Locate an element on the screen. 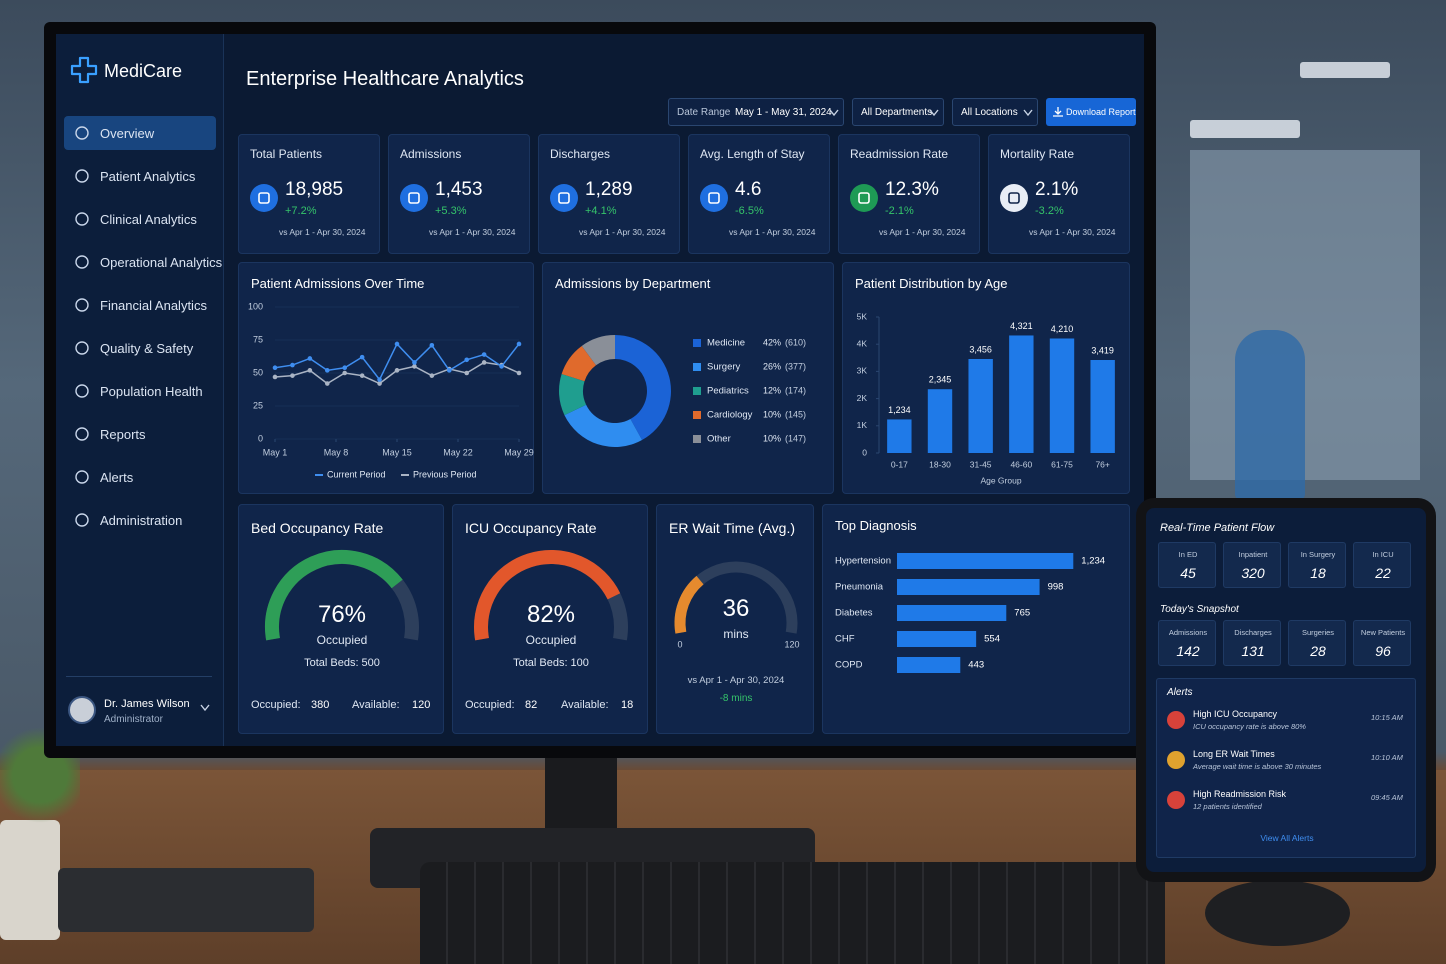 The image size is (1446, 964). nav-item: Quality & Safety is located at coordinates (140, 348).